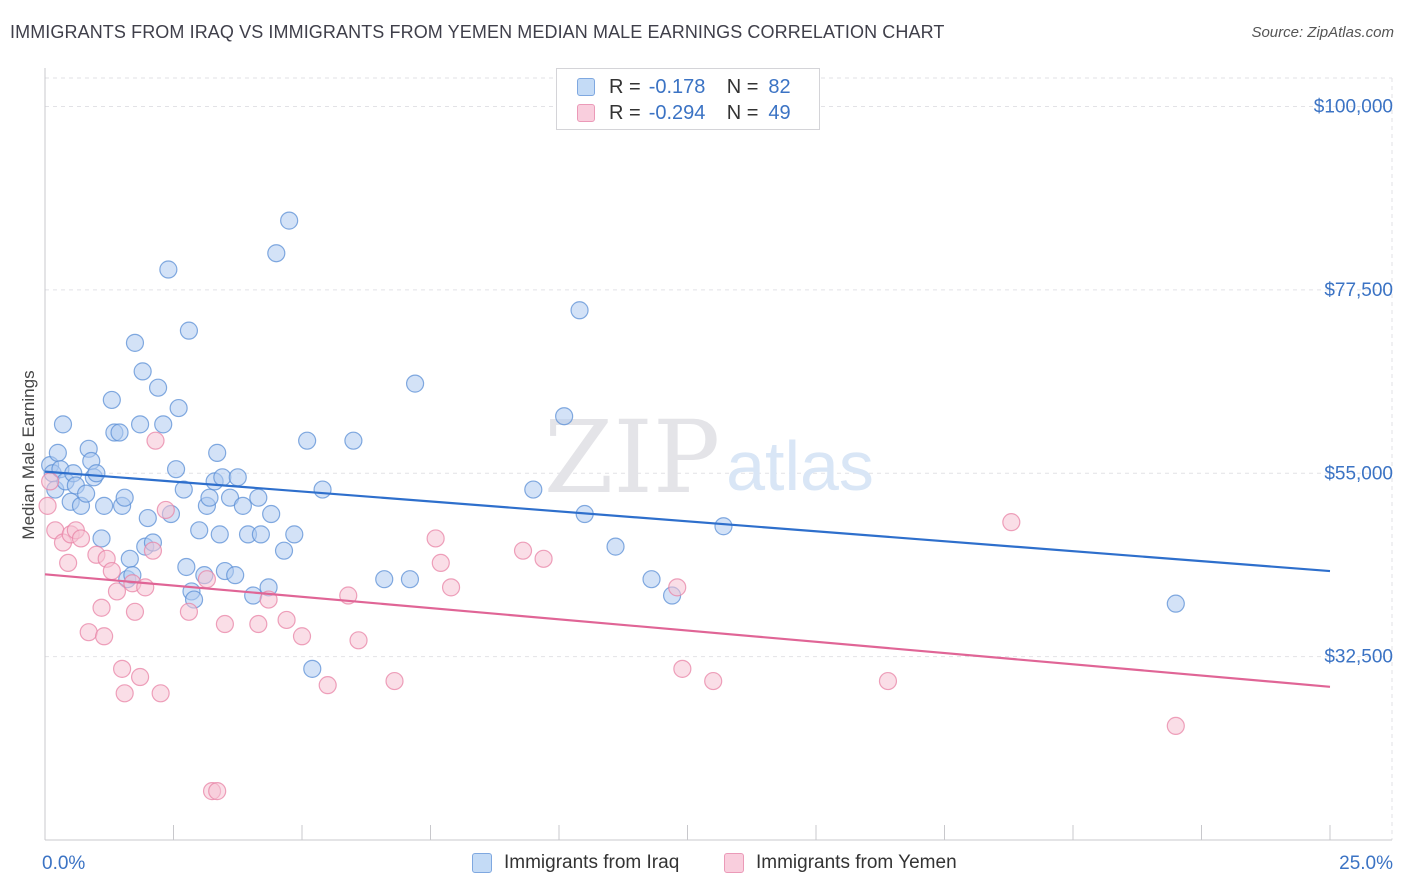  I want to click on watermark-atlas: atlas, so click(800, 466).